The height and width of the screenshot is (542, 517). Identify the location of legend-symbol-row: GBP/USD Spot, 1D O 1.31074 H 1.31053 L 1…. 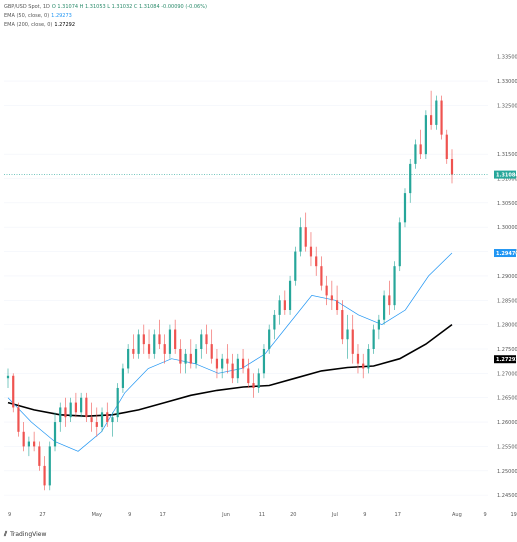
(105, 7).